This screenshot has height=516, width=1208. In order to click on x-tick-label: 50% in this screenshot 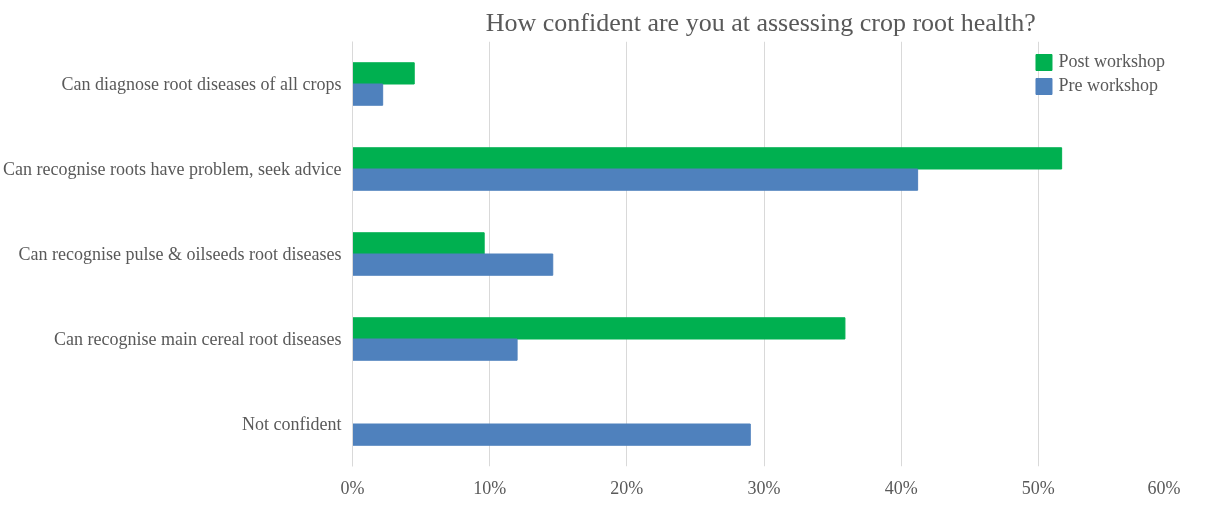, I will do `click(1038, 487)`.